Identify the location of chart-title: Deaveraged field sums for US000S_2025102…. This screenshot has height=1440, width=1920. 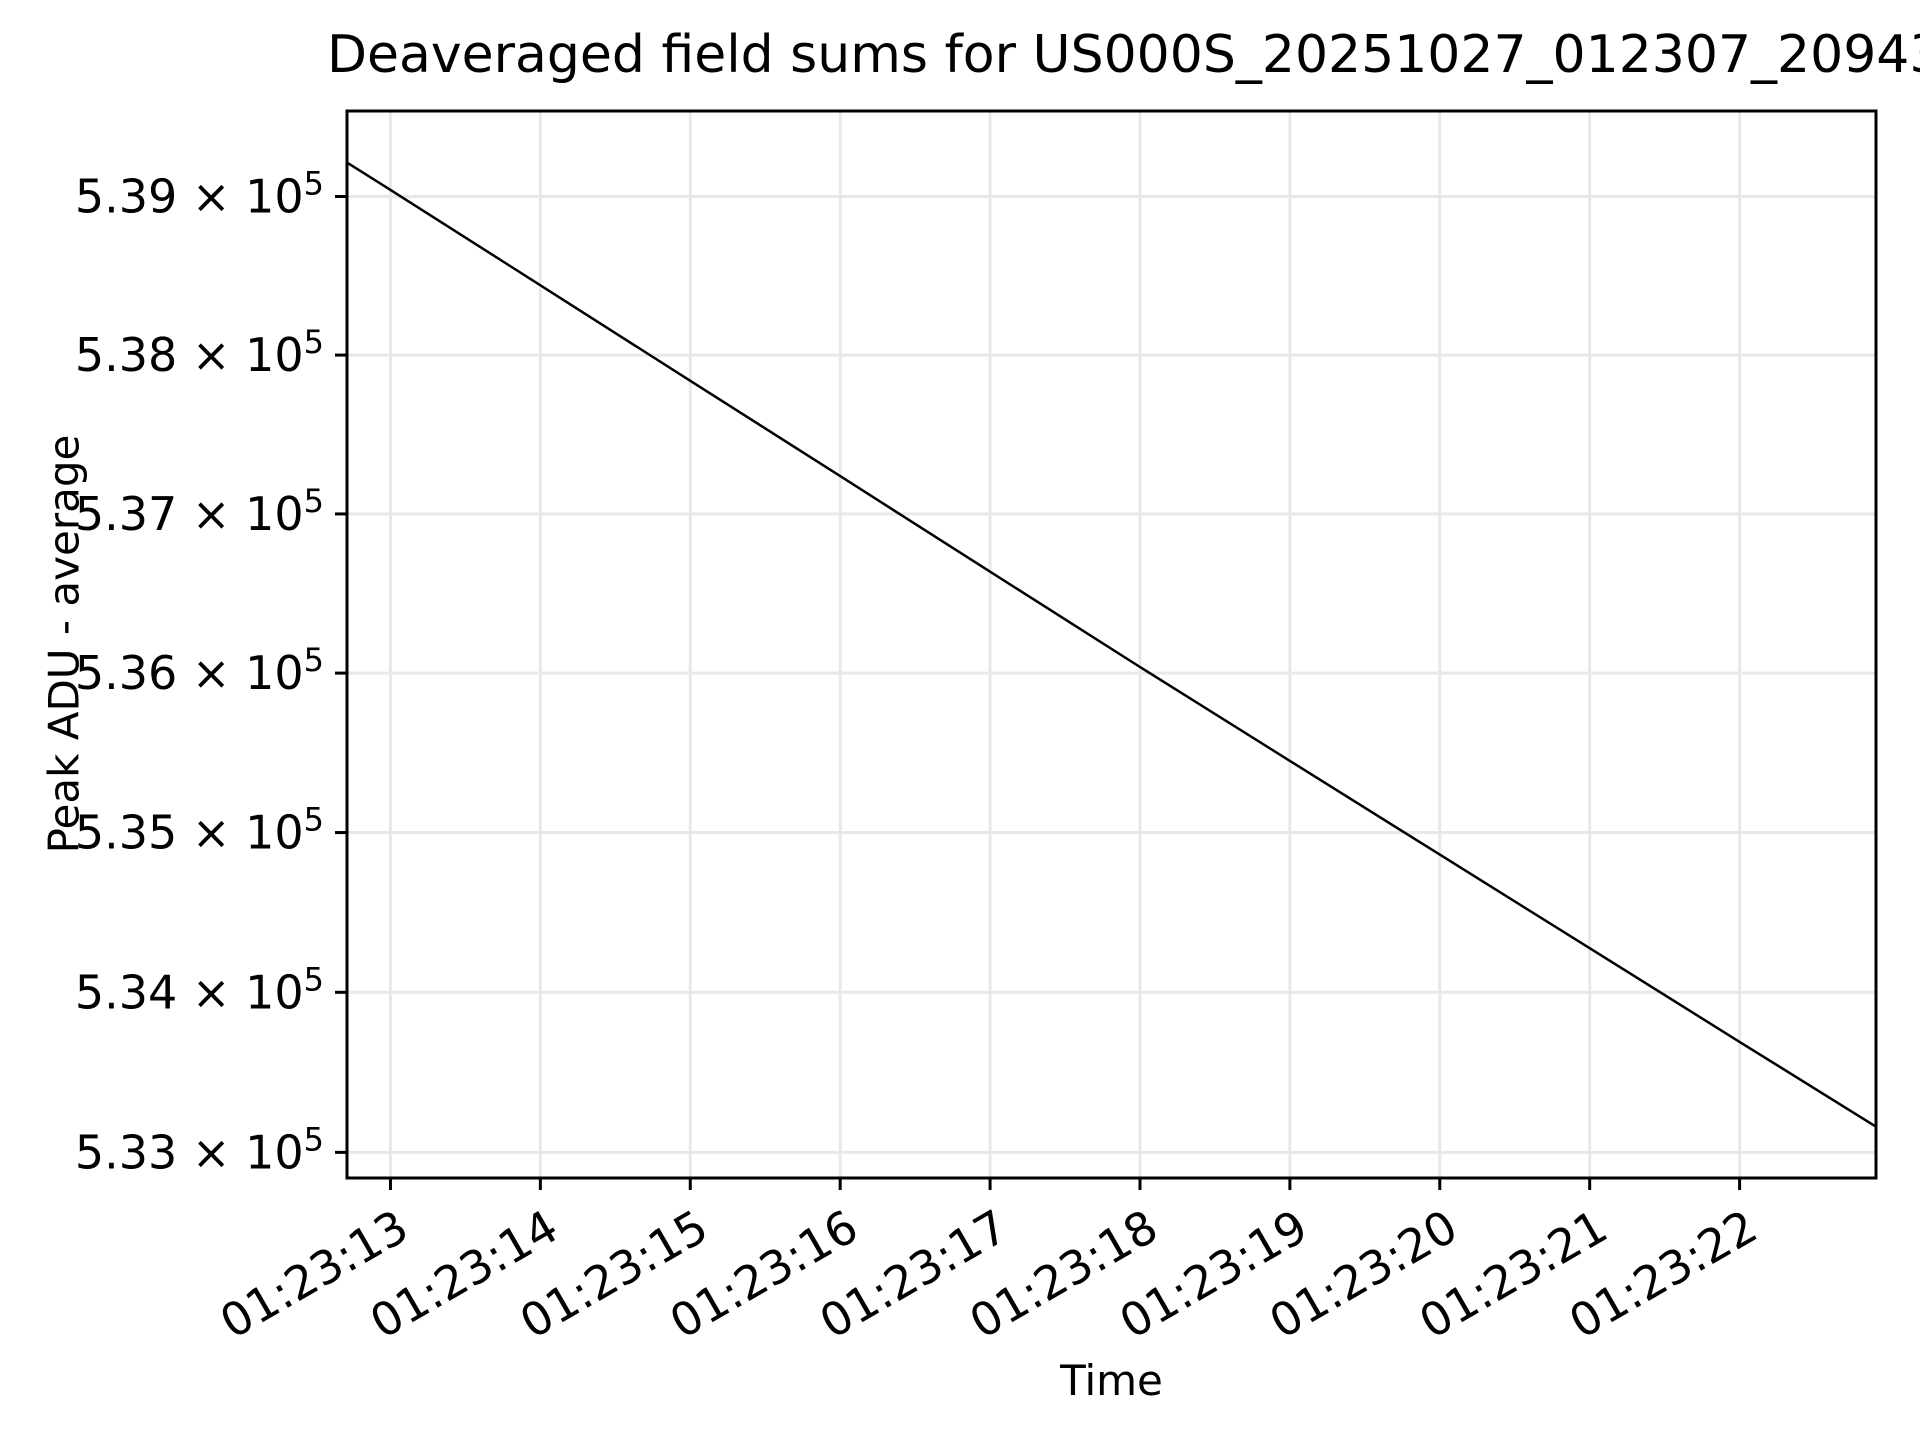
(1123, 55).